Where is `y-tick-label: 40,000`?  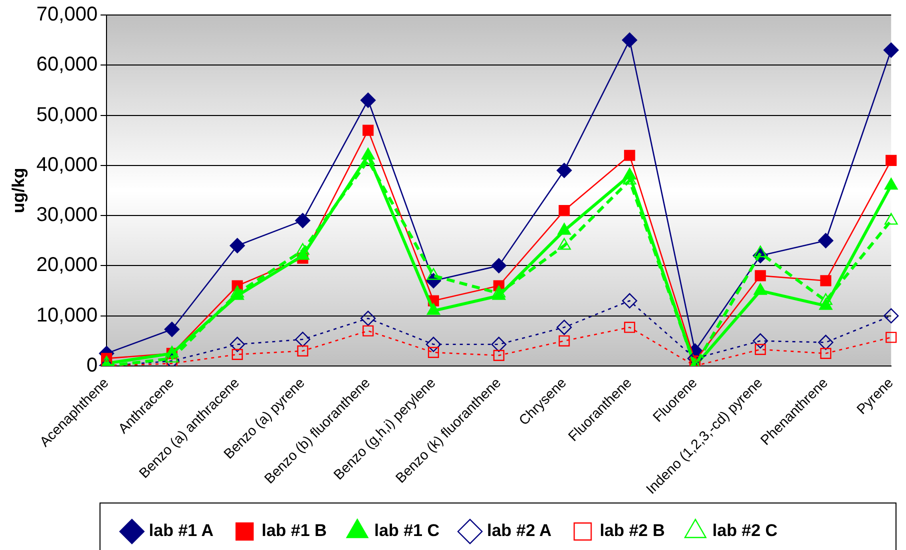
y-tick-label: 40,000 is located at coordinates (67, 165).